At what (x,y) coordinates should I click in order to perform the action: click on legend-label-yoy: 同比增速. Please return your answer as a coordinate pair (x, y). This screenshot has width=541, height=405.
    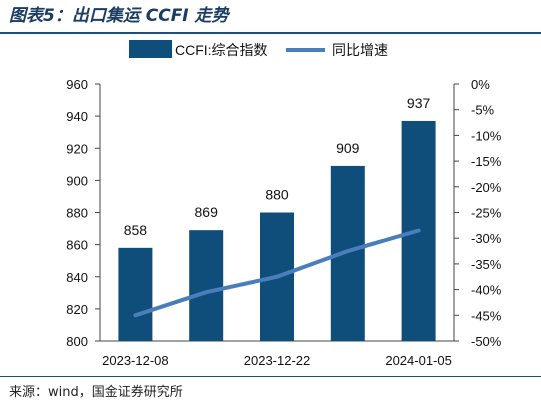
    Looking at the image, I should click on (360, 50).